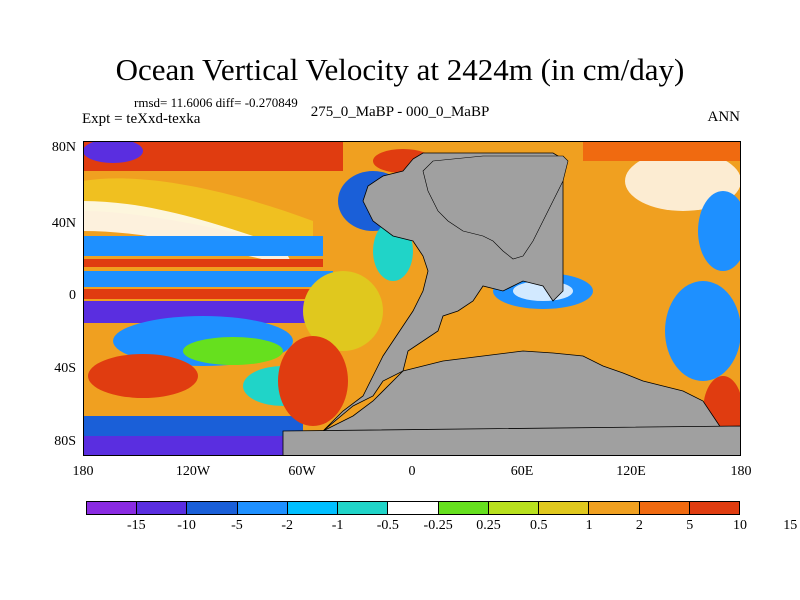 Image resolution: width=800 pixels, height=600 pixels. Describe the element at coordinates (193, 471) in the screenshot. I see `lon-label: 120W` at that location.